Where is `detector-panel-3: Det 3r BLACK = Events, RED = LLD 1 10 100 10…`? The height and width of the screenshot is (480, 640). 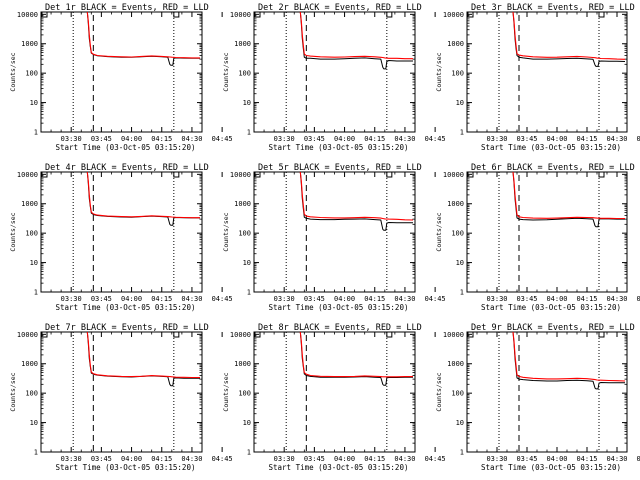 detector-panel-3: Det 3r BLACK = Events, RED = LLD 1 10 100 10… is located at coordinates (537, 77).